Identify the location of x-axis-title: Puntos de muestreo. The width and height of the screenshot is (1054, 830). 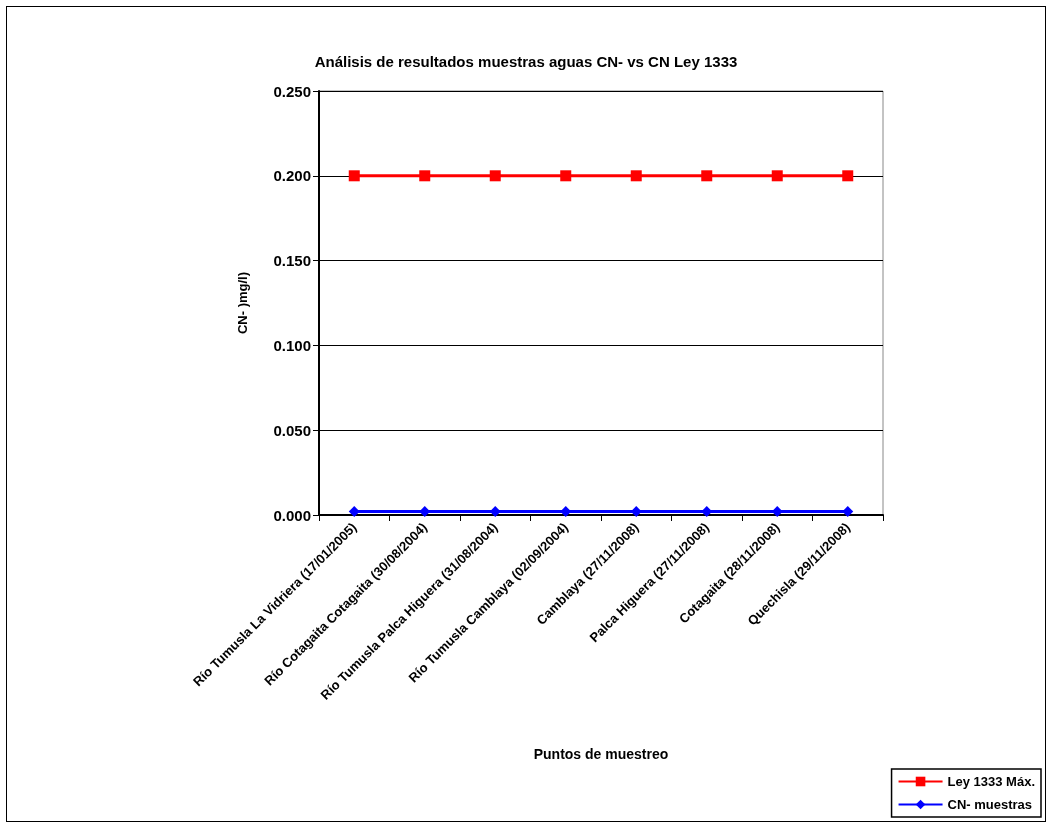
(601, 754).